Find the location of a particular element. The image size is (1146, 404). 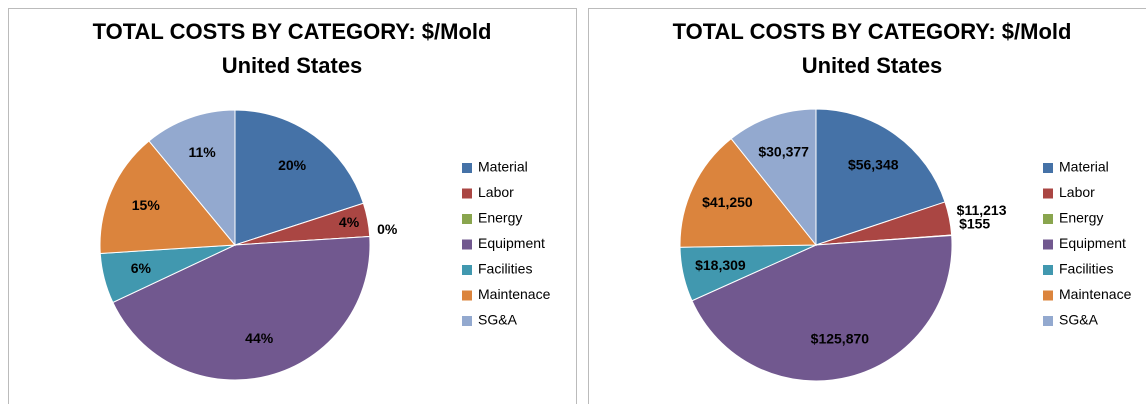

data-label: $41,250 is located at coordinates (727, 202).